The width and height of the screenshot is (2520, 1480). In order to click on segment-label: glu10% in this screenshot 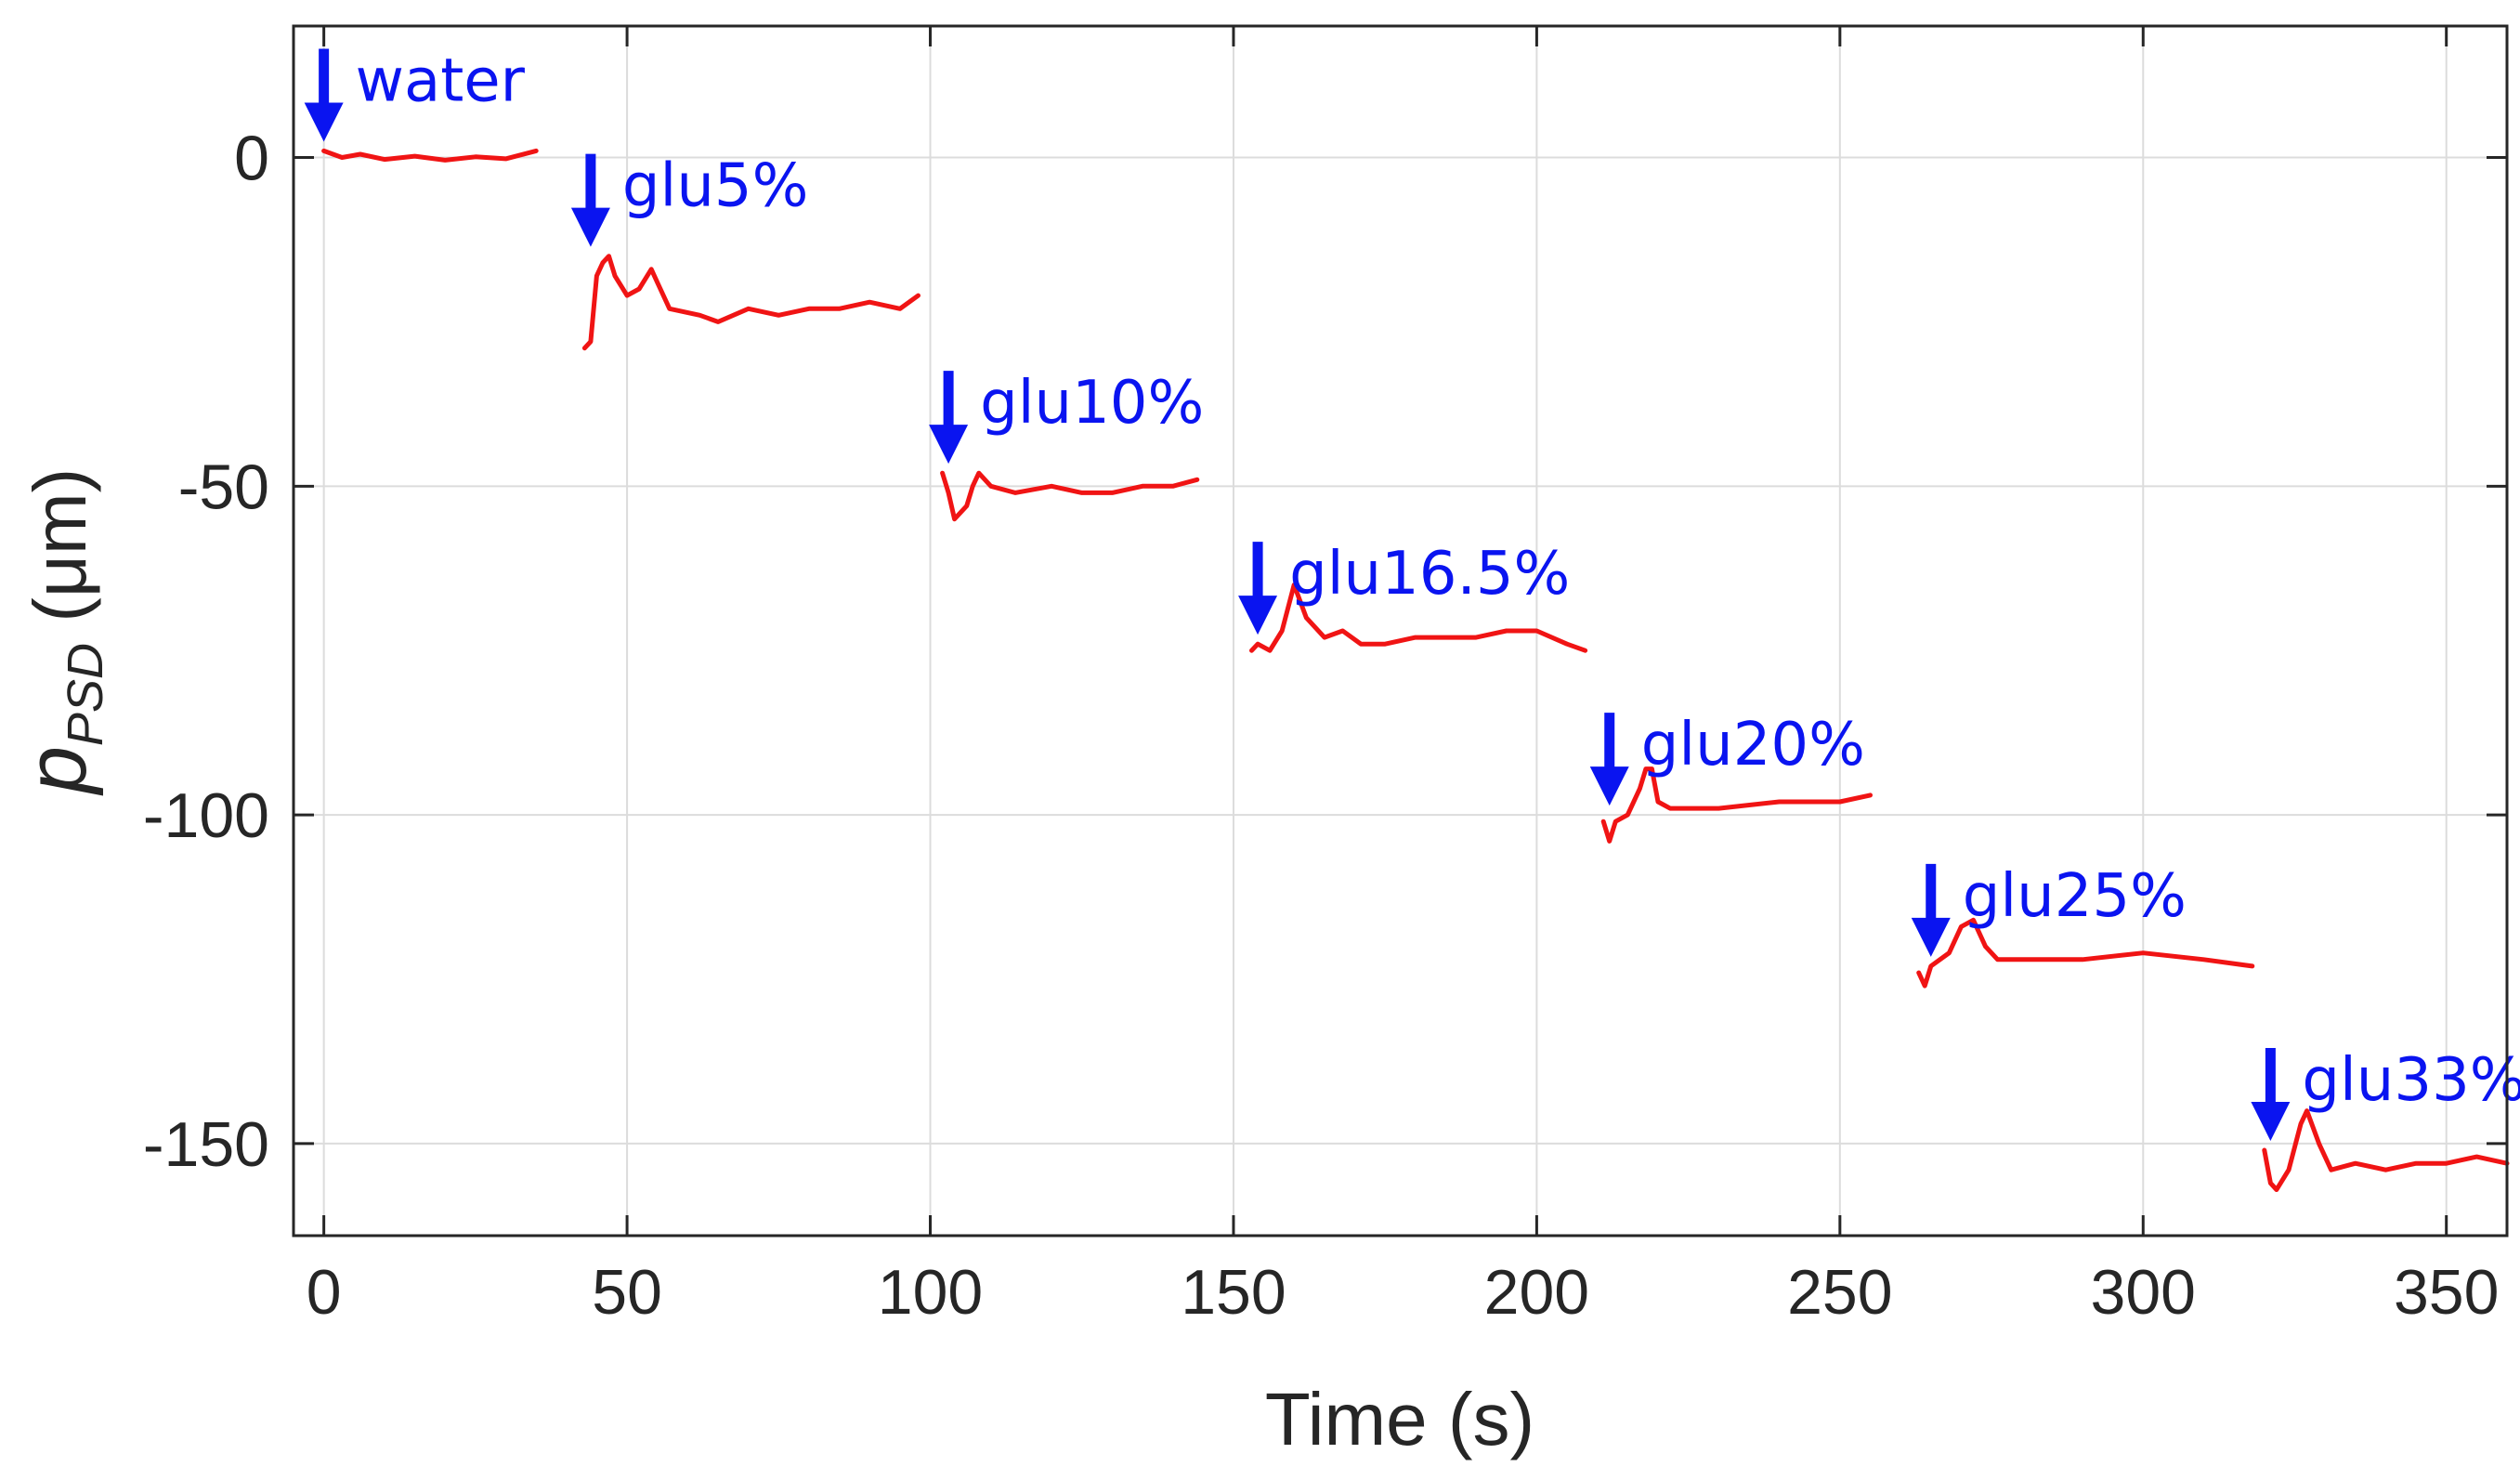, I will do `click(1092, 403)`.